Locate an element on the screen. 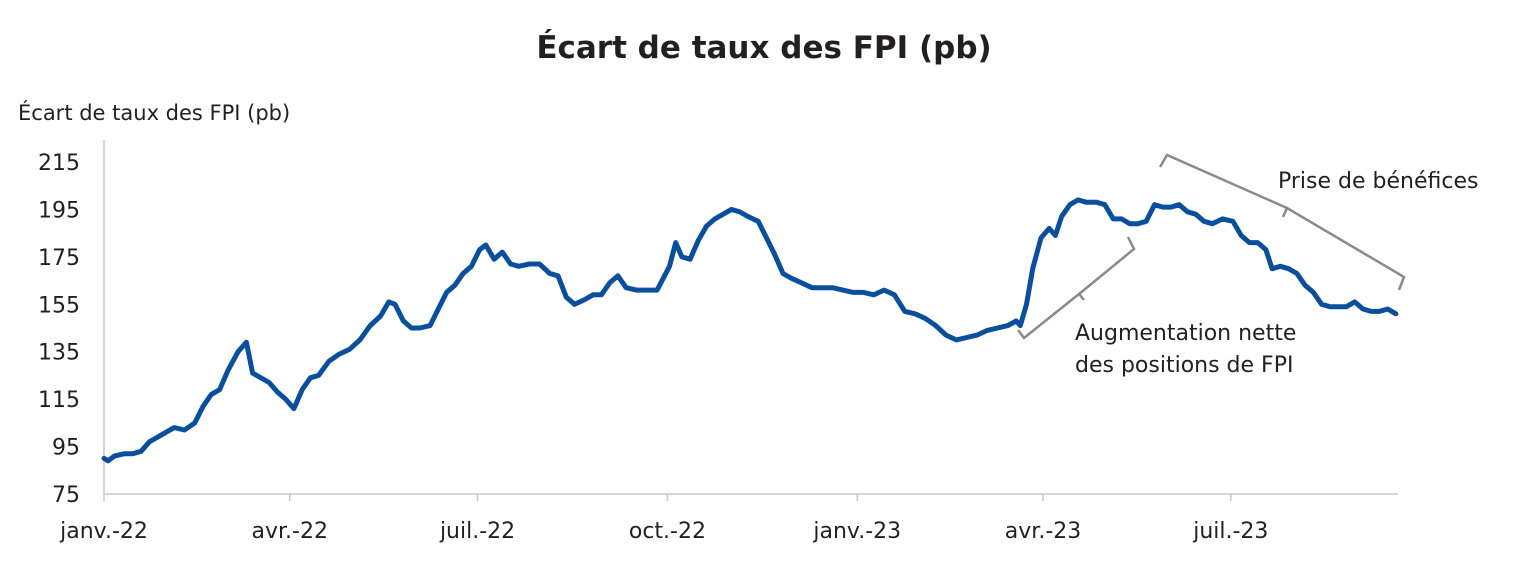 The height and width of the screenshot is (566, 1521). annotation-label-net-increase-line2: des positions de FPI is located at coordinates (1184, 365).